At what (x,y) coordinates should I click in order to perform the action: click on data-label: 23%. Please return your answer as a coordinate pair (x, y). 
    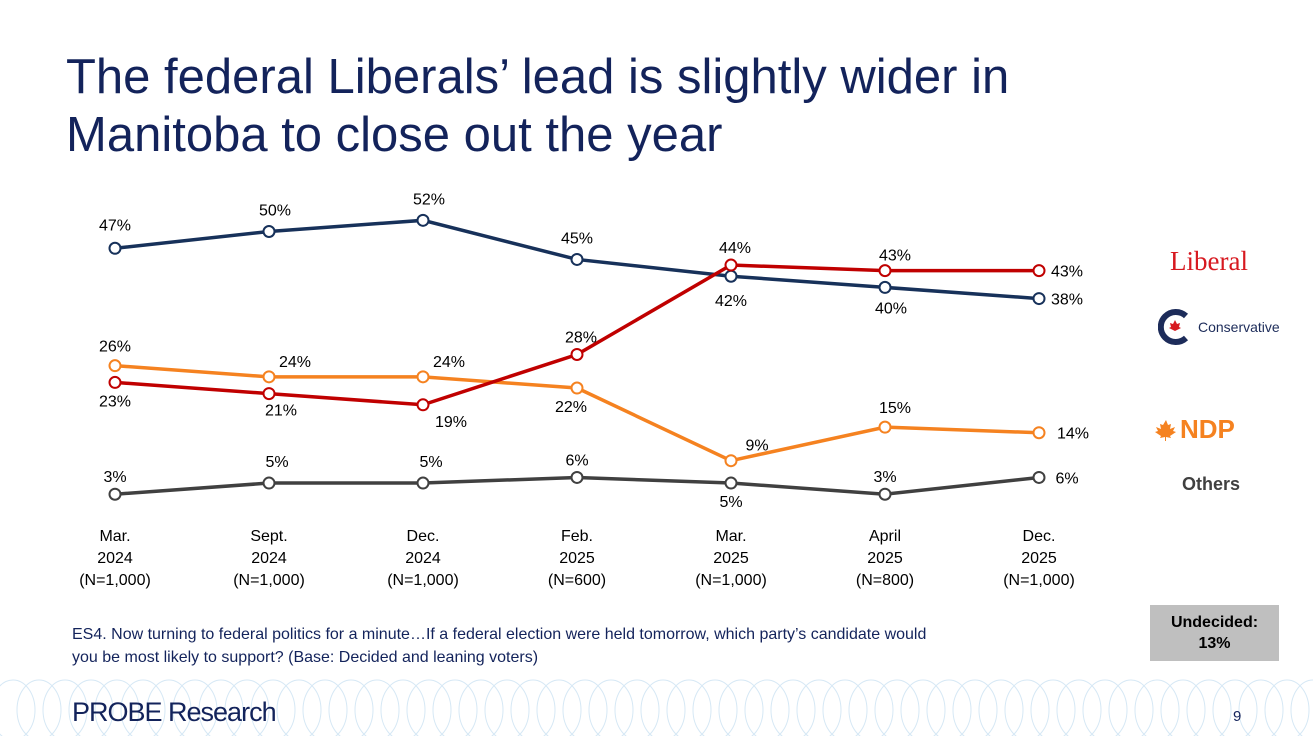
    Looking at the image, I should click on (115, 401).